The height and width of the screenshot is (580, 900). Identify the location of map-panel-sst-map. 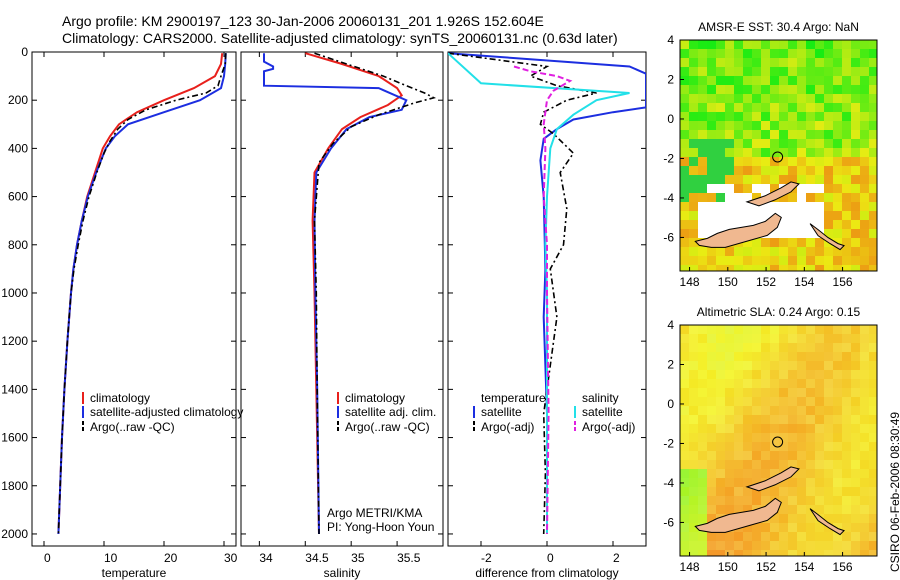
(778, 155).